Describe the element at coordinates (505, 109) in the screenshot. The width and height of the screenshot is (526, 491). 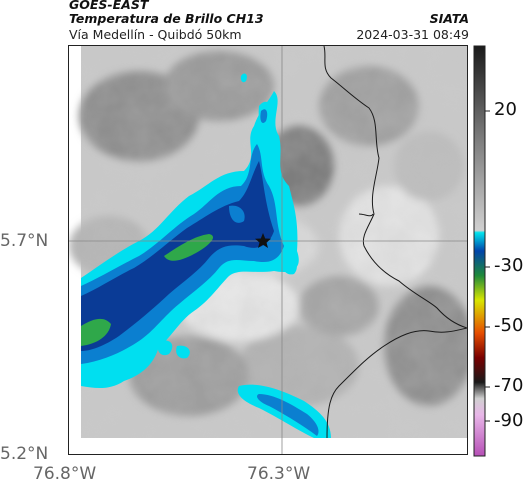
I see `colorbar-label: 20` at that location.